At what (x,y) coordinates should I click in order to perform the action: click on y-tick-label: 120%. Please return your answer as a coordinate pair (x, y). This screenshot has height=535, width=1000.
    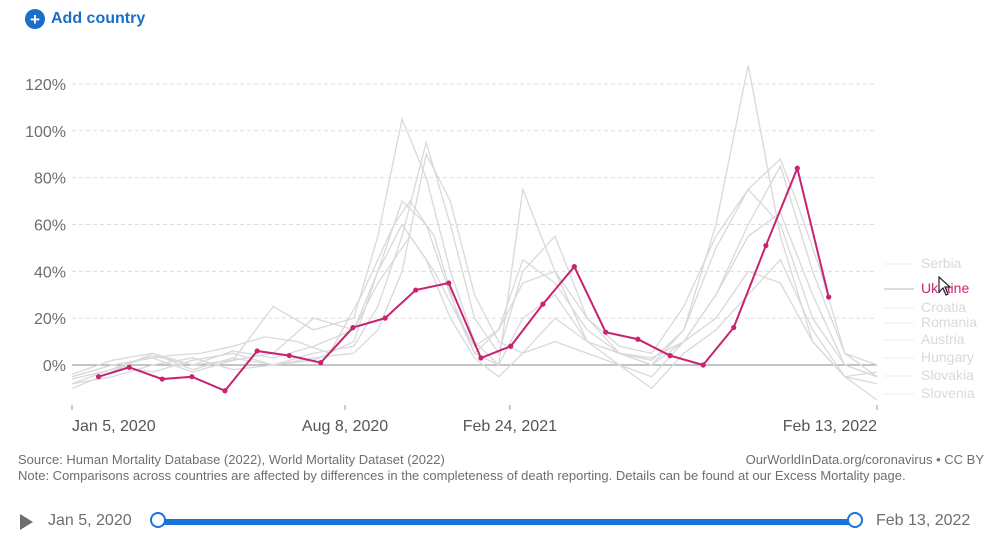
    Looking at the image, I should click on (45, 85).